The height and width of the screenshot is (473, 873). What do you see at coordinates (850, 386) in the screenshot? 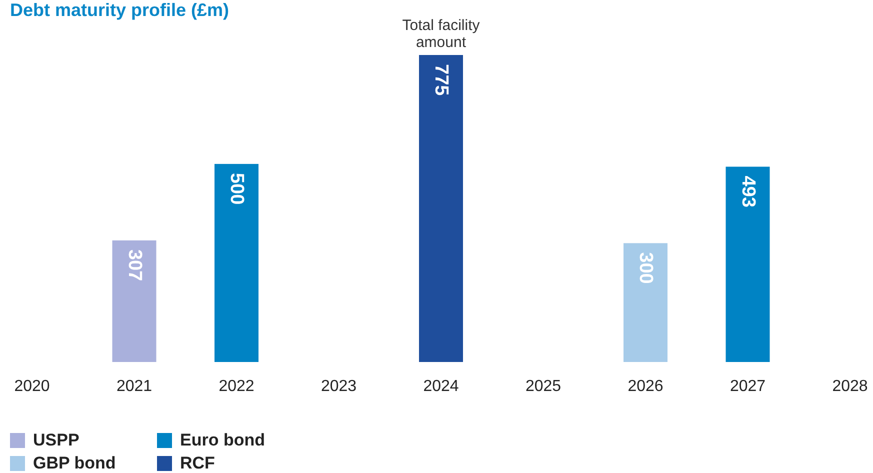
I see `x-tick-label: 2028` at bounding box center [850, 386].